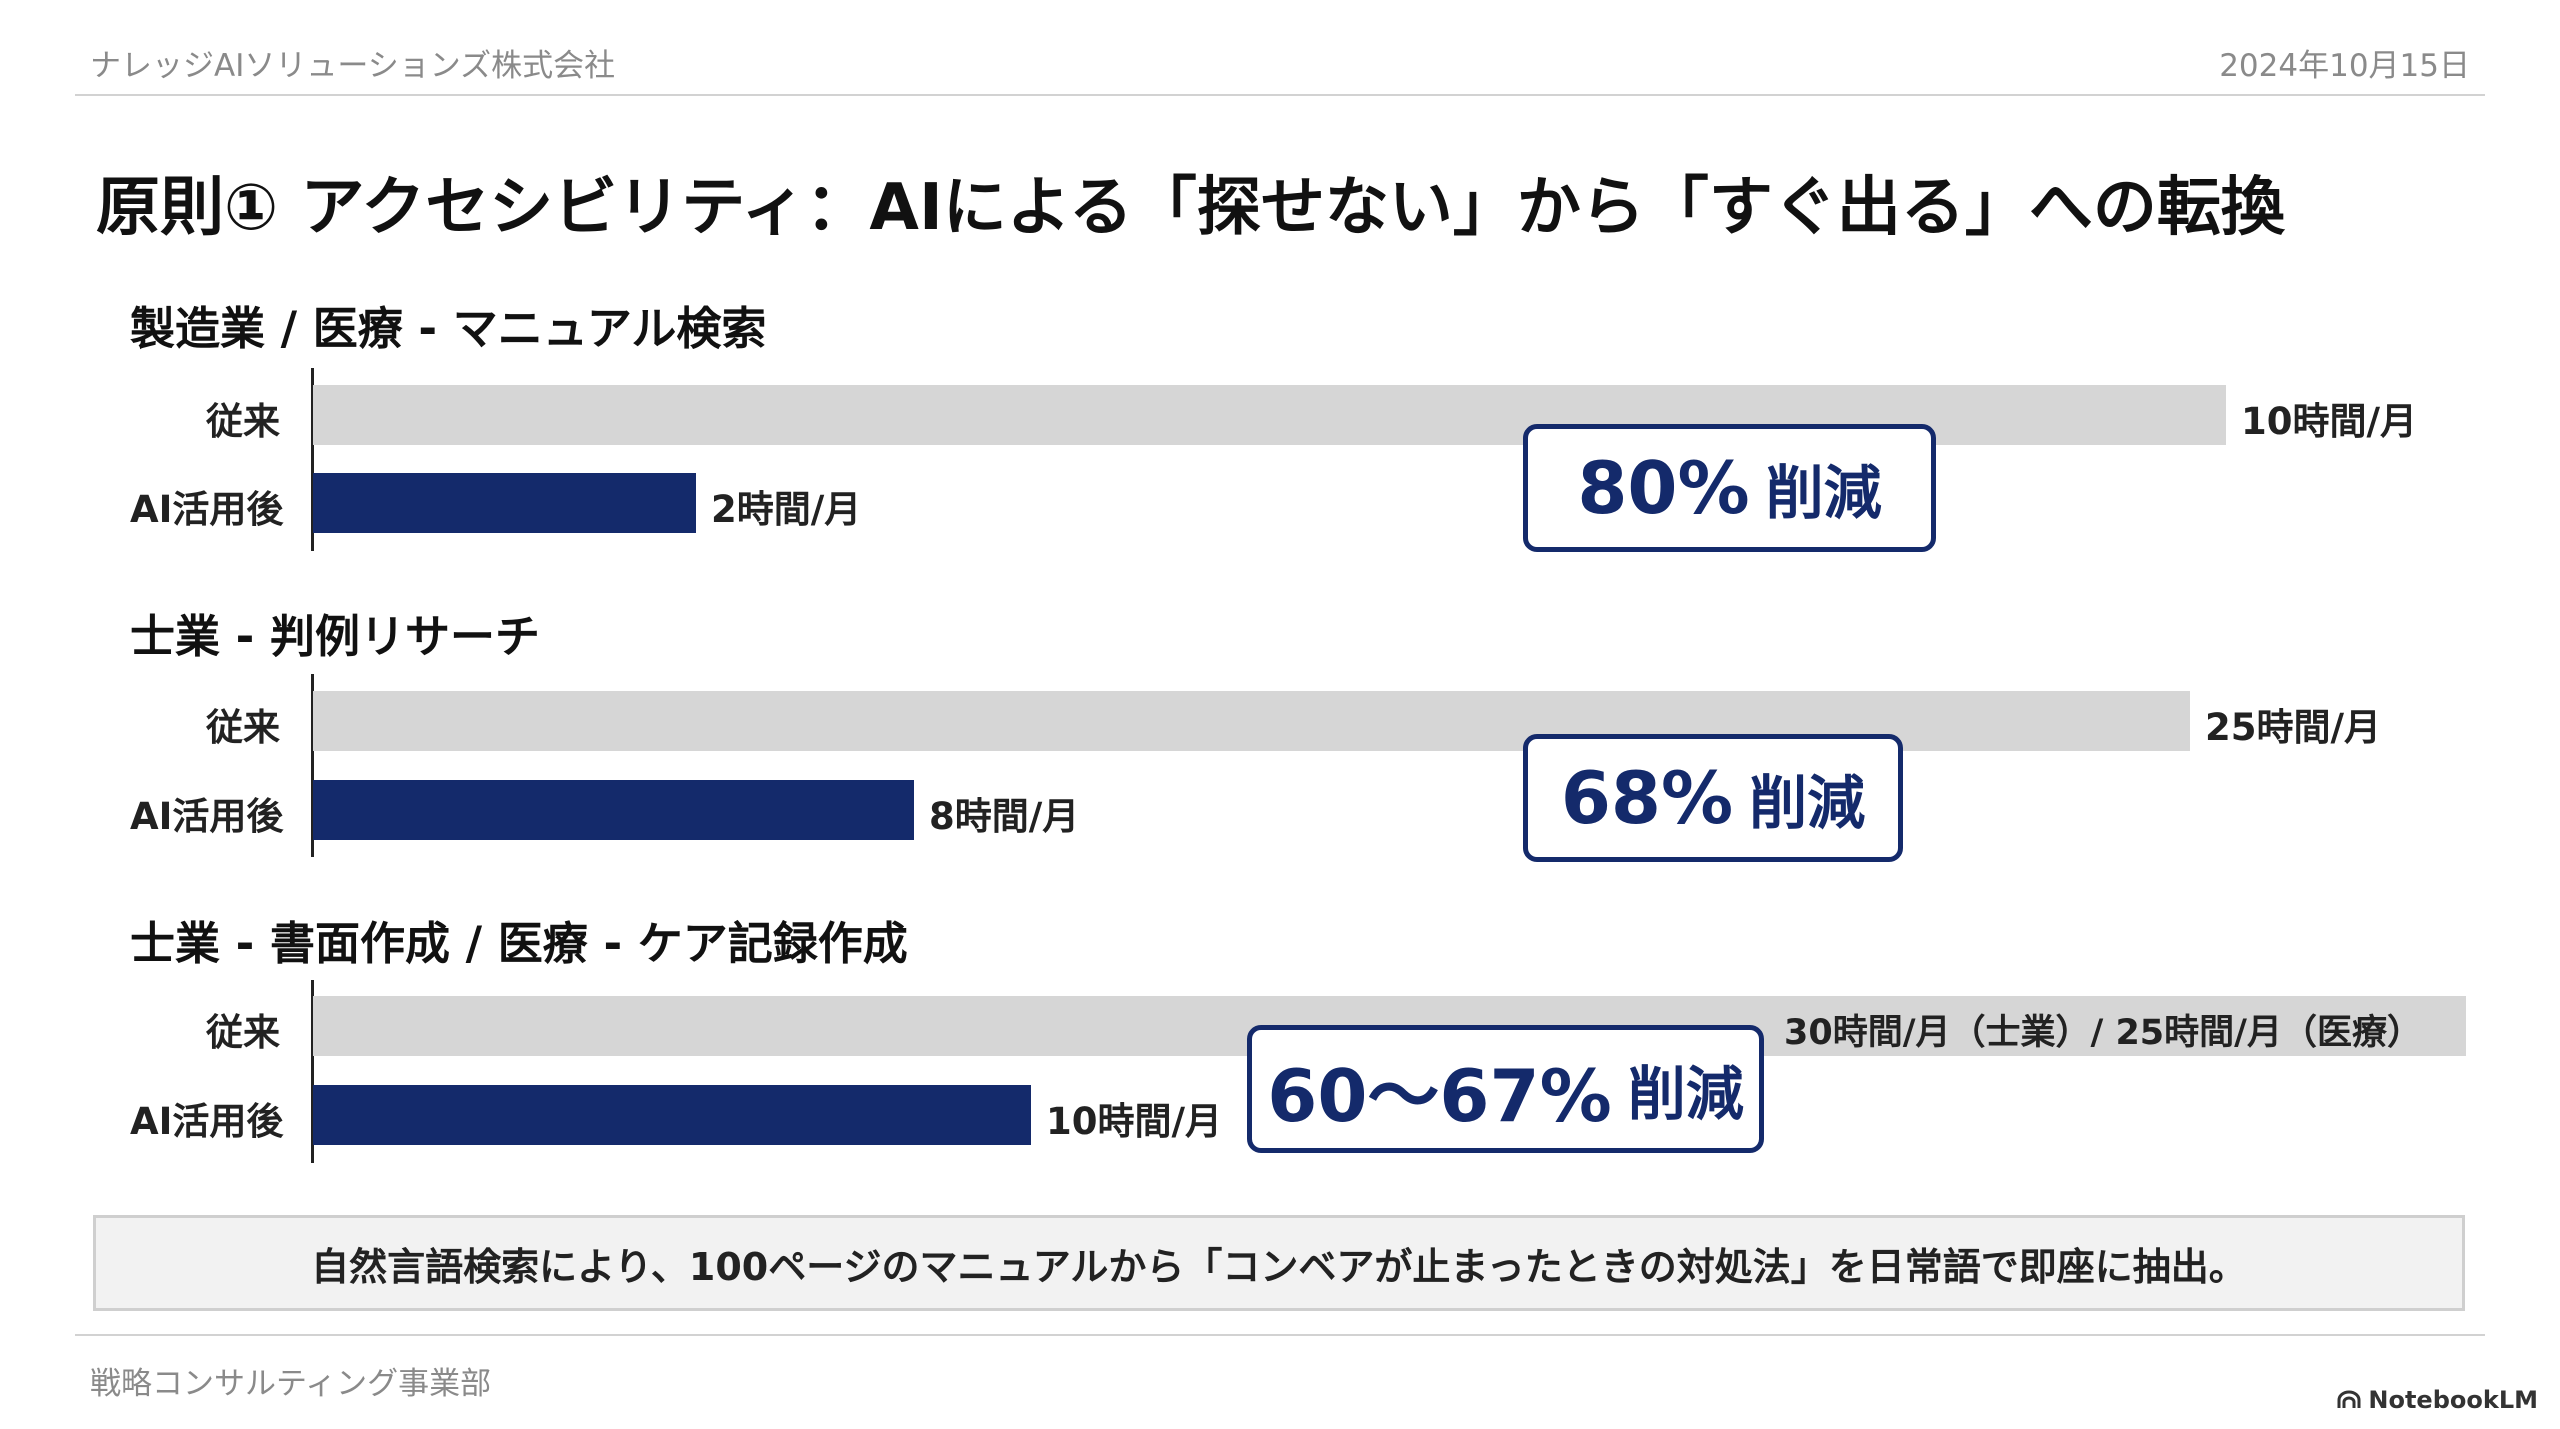 The height and width of the screenshot is (1429, 2560). I want to click on slide-title: 原則① アクセシビリティ：AIによる「探せない」から「すぐ出る」への転換, so click(1190, 208).